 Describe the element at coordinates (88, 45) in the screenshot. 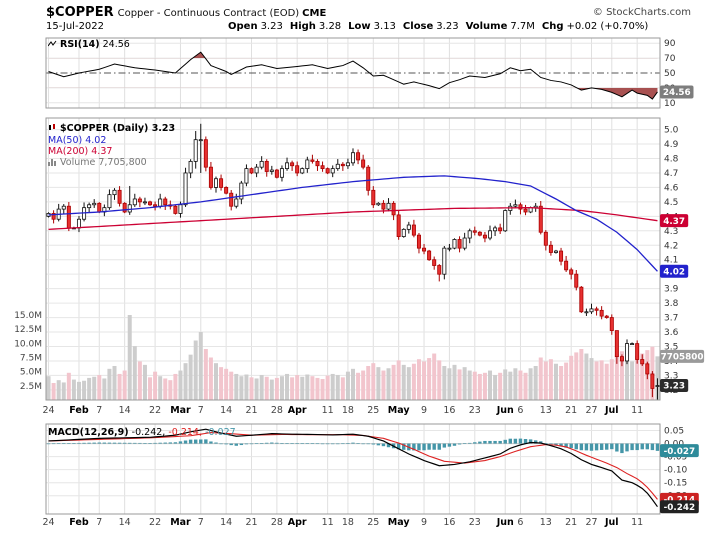

I see `rsi-legend: RSI(14) 24.56` at that location.